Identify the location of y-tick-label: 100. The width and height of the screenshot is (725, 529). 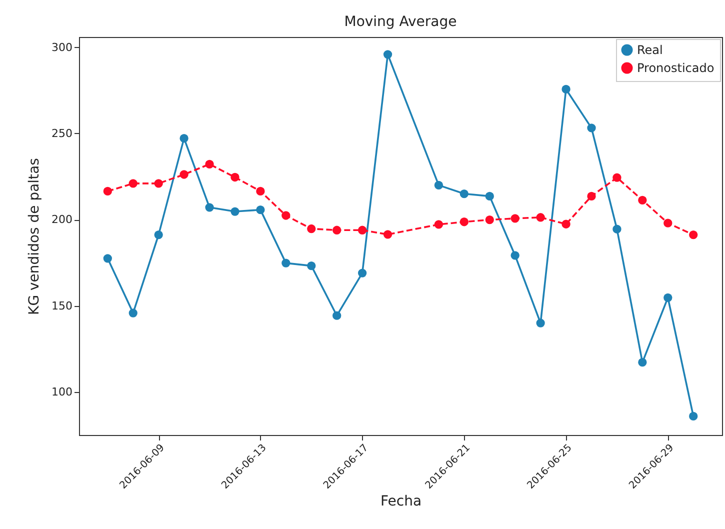
(62, 391).